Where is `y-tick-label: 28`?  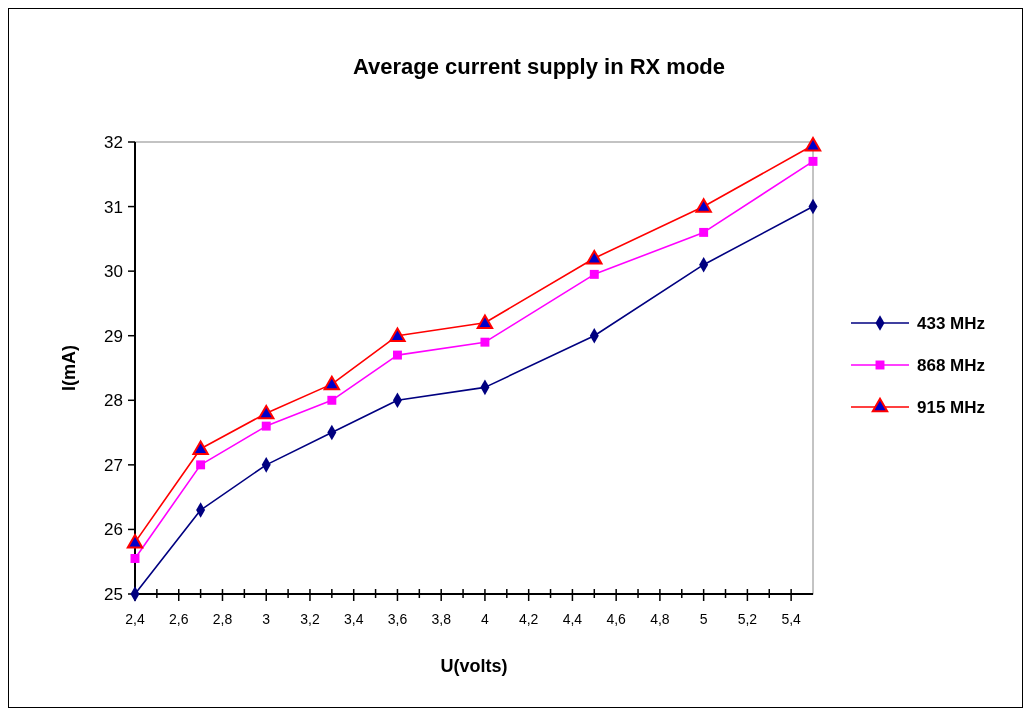 y-tick-label: 28 is located at coordinates (113, 401).